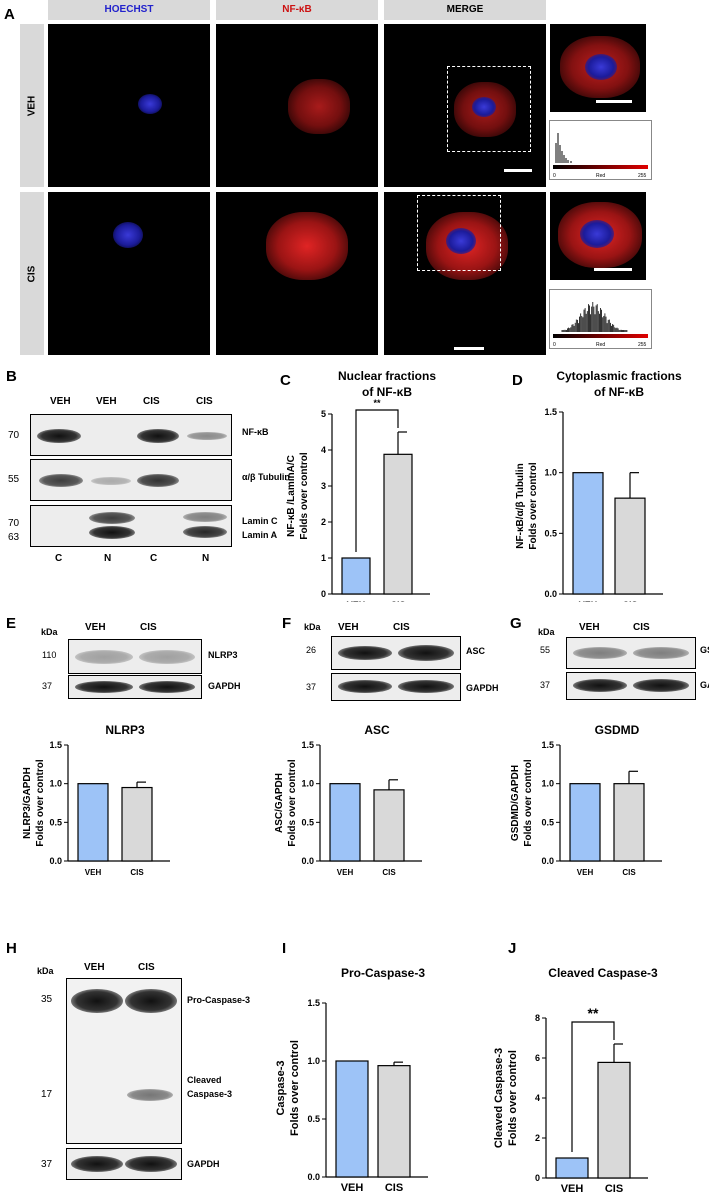  I want to click on chart-title: NLRP3, so click(125, 730).